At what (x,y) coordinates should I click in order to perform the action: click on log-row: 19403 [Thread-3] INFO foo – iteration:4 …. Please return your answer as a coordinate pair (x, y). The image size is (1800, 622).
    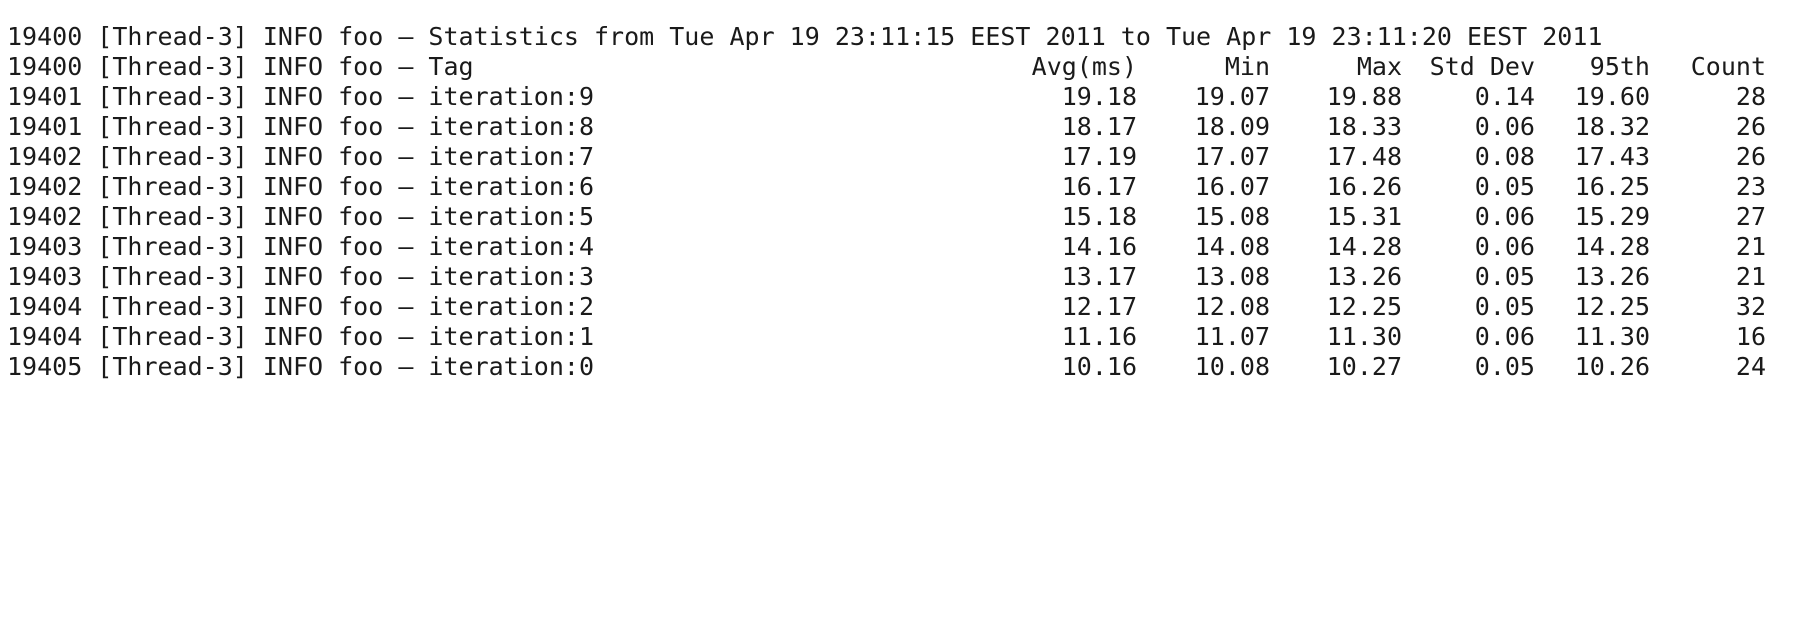
    Looking at the image, I should click on (903, 247).